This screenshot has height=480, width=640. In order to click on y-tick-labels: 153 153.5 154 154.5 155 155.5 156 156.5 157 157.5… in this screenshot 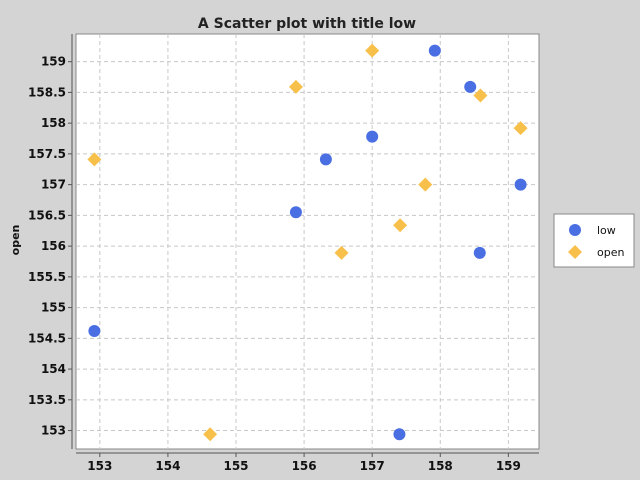, I will do `click(47, 246)`.